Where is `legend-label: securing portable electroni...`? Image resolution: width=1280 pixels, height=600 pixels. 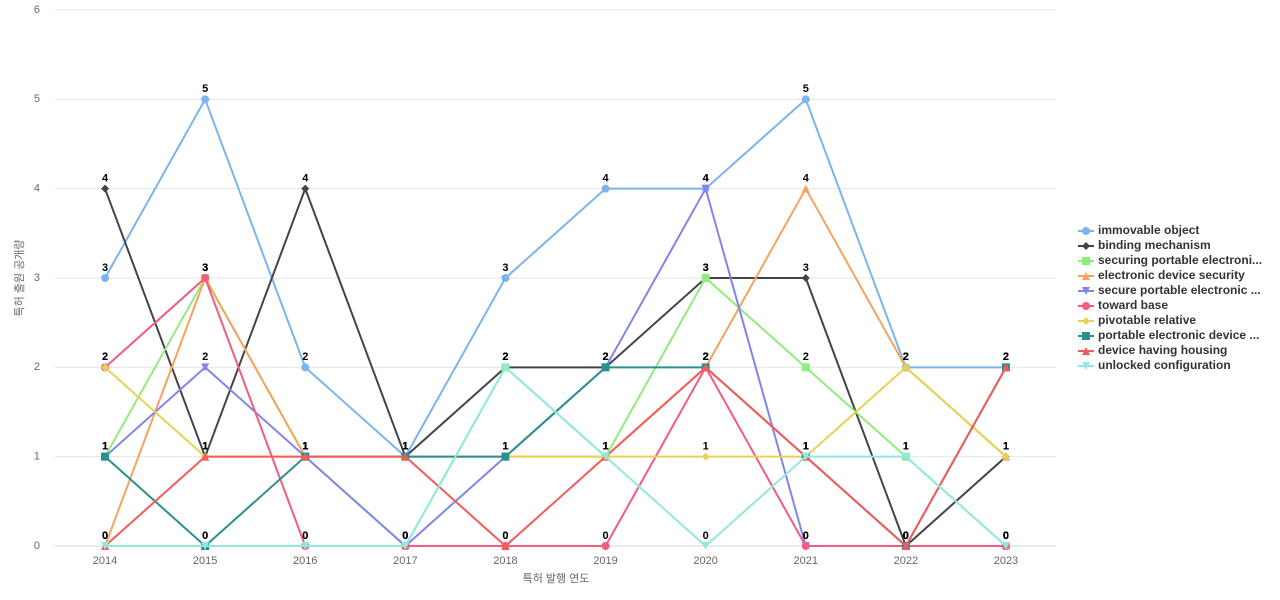
legend-label: securing portable electroni... is located at coordinates (1180, 260).